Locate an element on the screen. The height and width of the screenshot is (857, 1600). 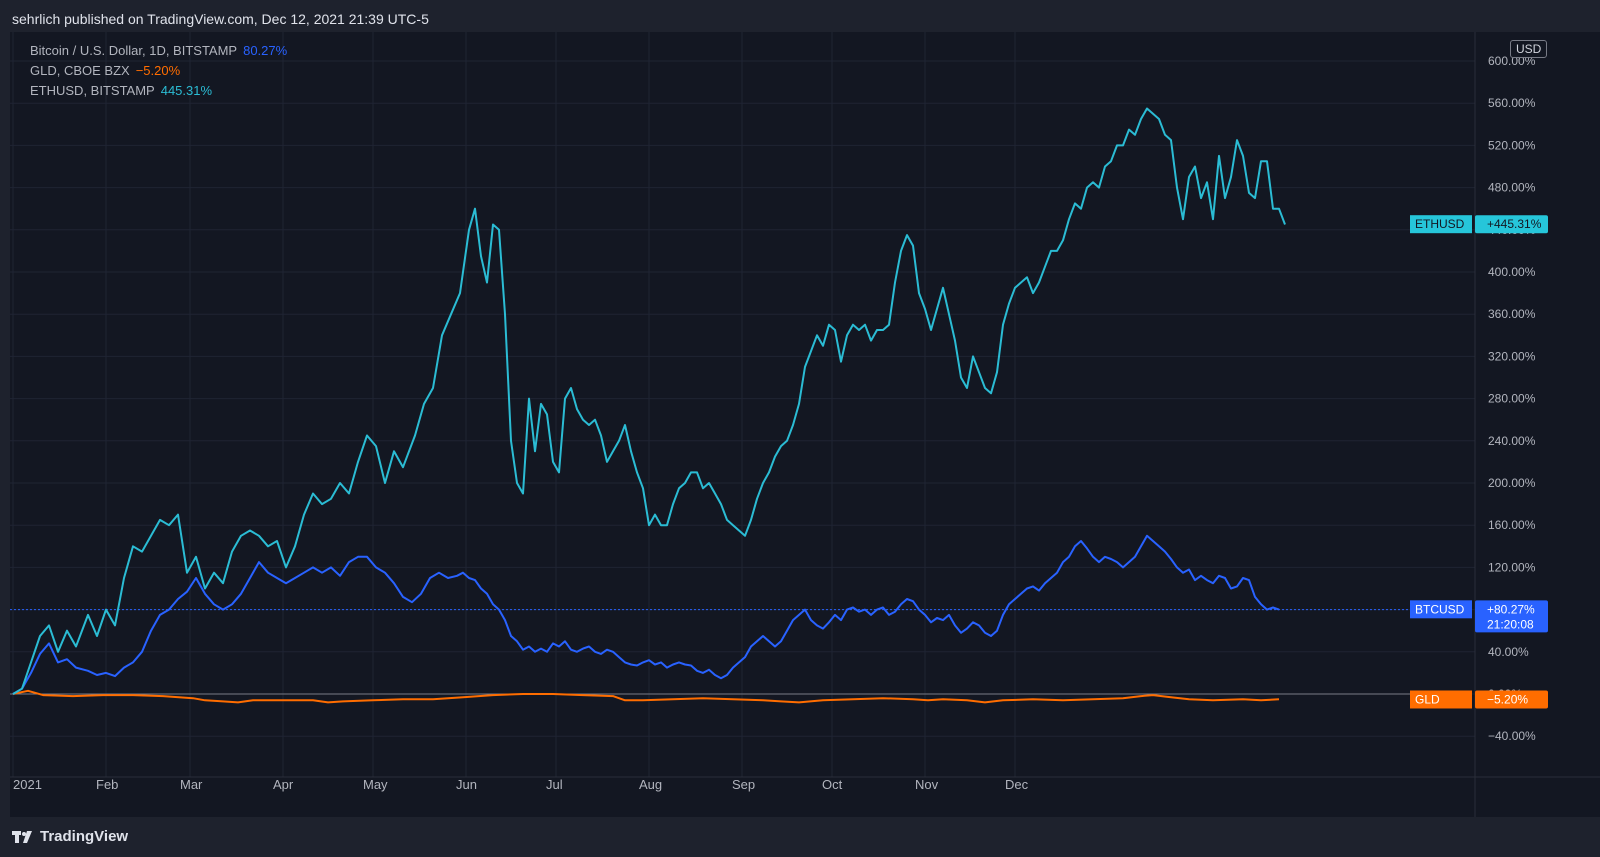
y-tick-label: −40.00% is located at coordinates (1512, 736).